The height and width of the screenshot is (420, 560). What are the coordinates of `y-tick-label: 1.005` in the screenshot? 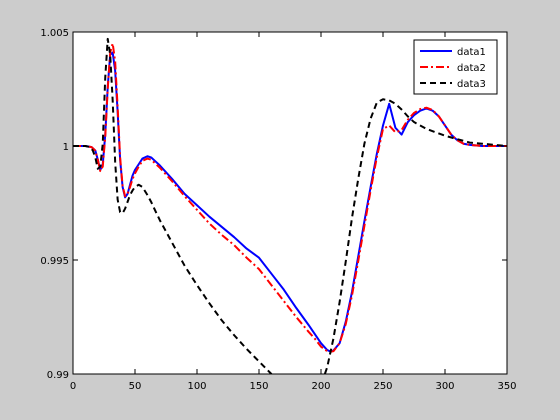 It's located at (54, 33).